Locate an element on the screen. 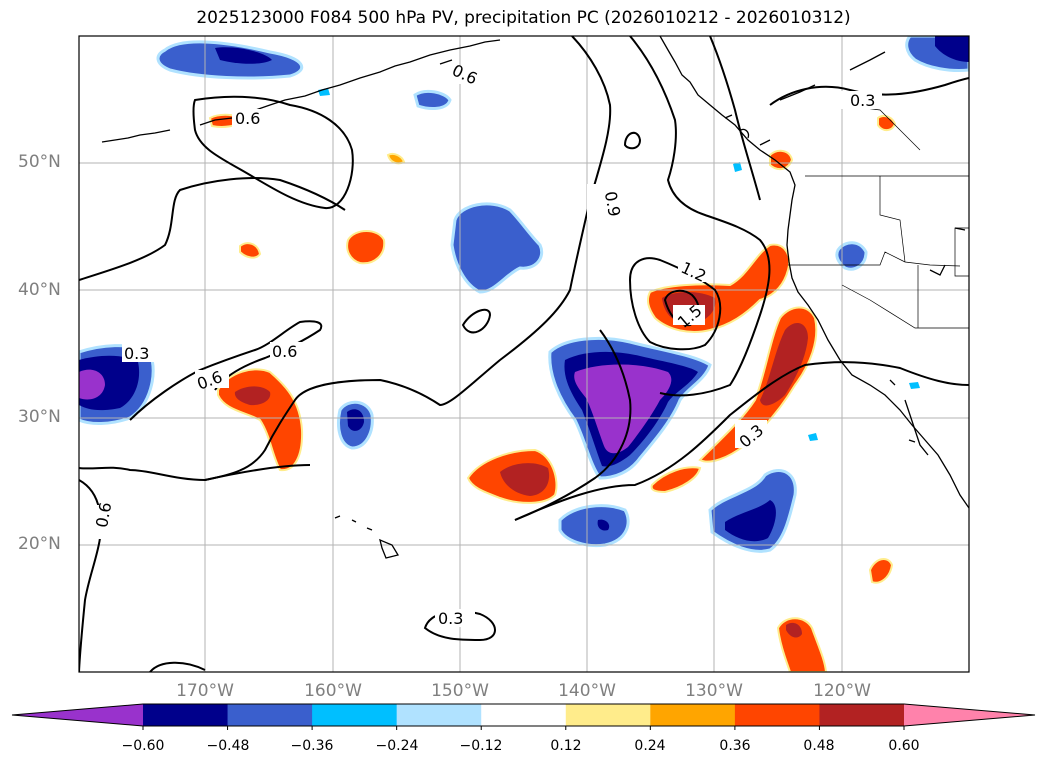 The width and height of the screenshot is (1047, 765). colorbar-tick-label: 0.48 is located at coordinates (819, 746).